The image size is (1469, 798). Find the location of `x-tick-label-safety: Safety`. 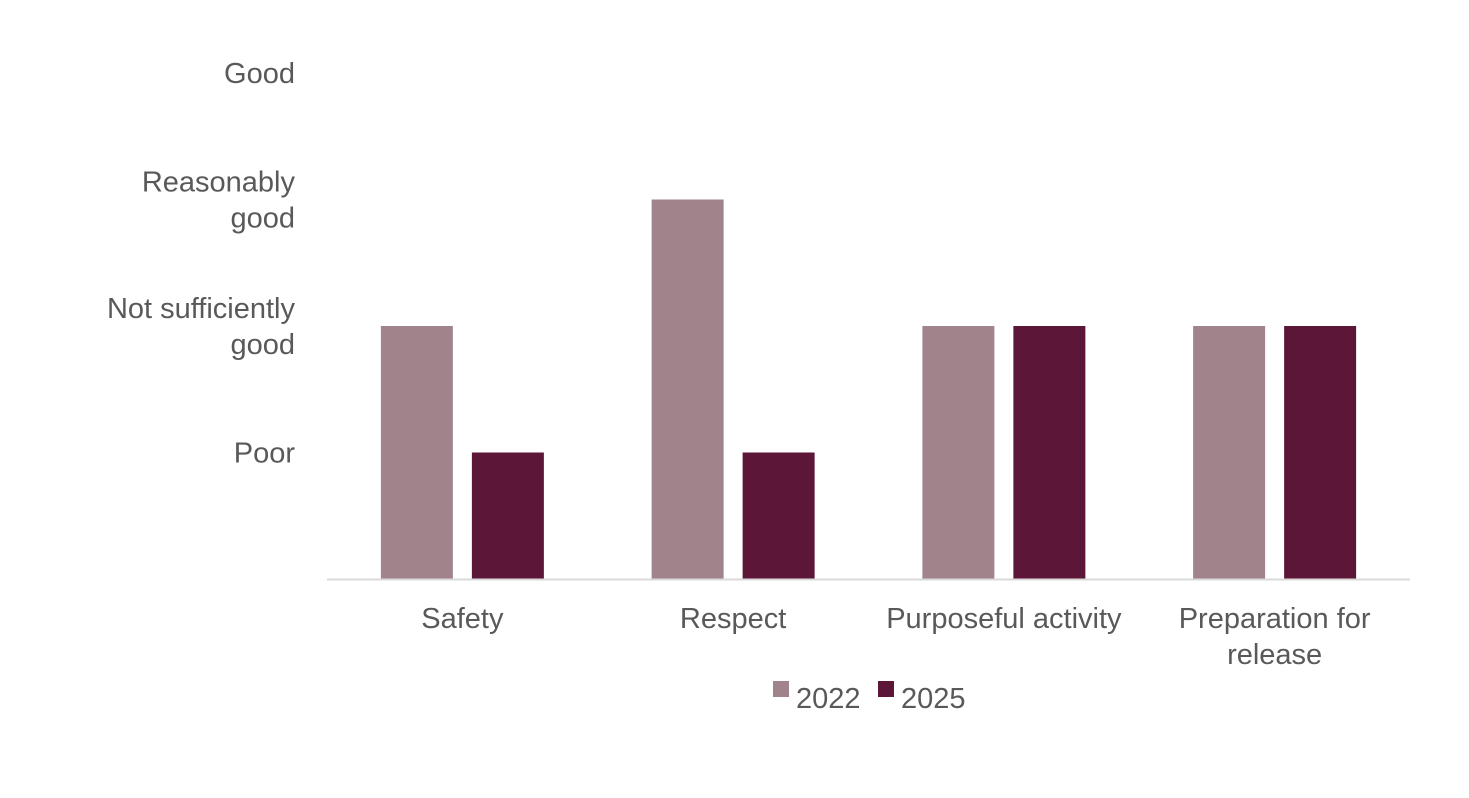

x-tick-label-safety: Safety is located at coordinates (462, 619).